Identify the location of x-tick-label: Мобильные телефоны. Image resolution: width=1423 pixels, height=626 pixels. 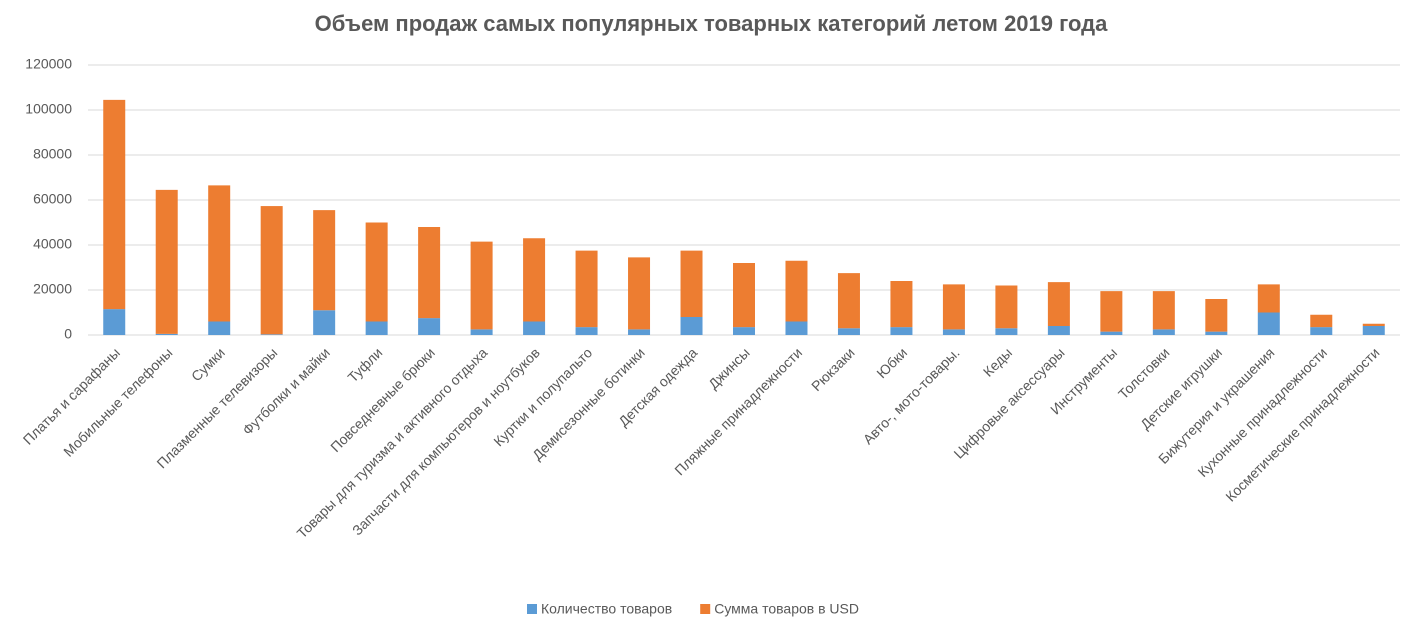
(117, 401).